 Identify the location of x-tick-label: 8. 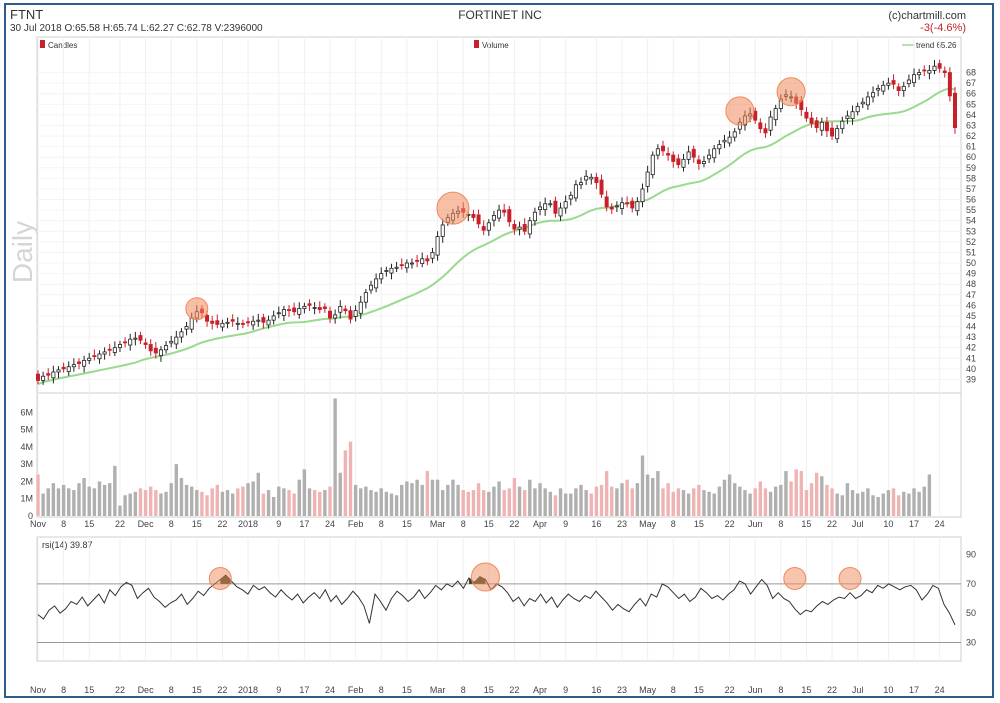
(171, 524).